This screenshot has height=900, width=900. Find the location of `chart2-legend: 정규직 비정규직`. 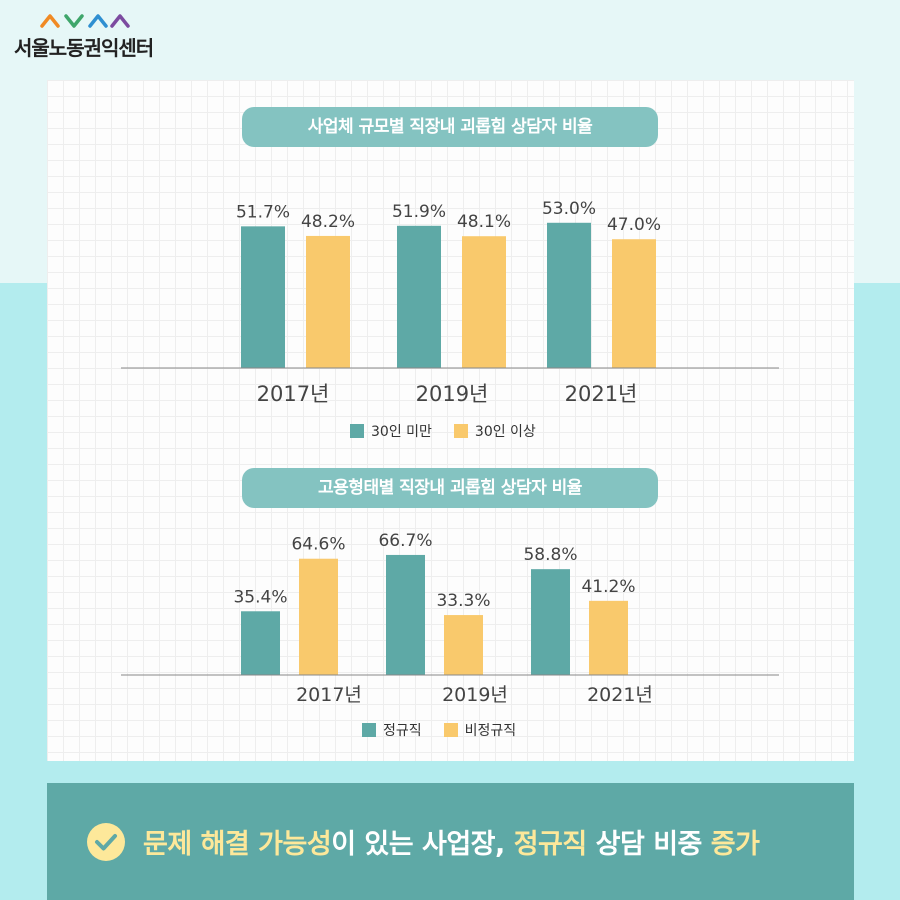

chart2-legend: 정규직 비정규직 is located at coordinates (439, 730).